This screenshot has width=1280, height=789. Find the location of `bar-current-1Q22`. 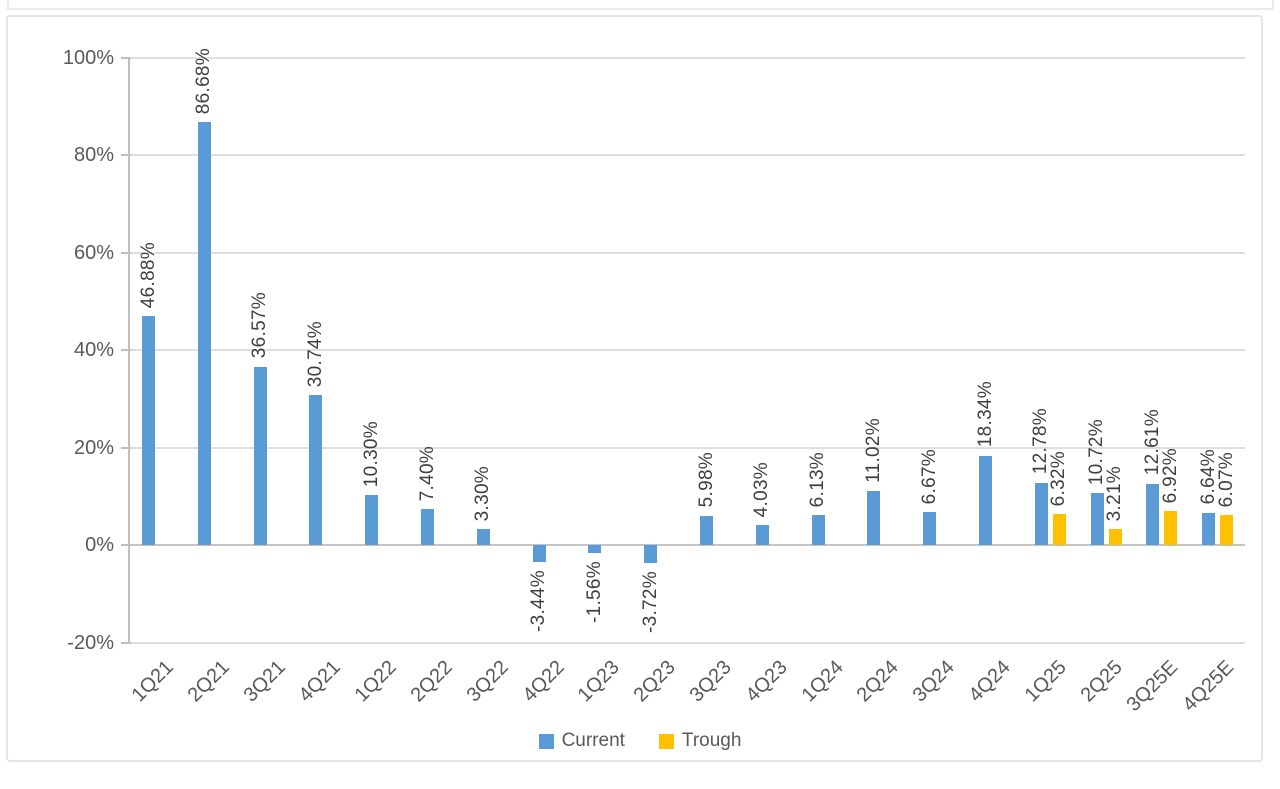

bar-current-1Q22 is located at coordinates (372, 519).